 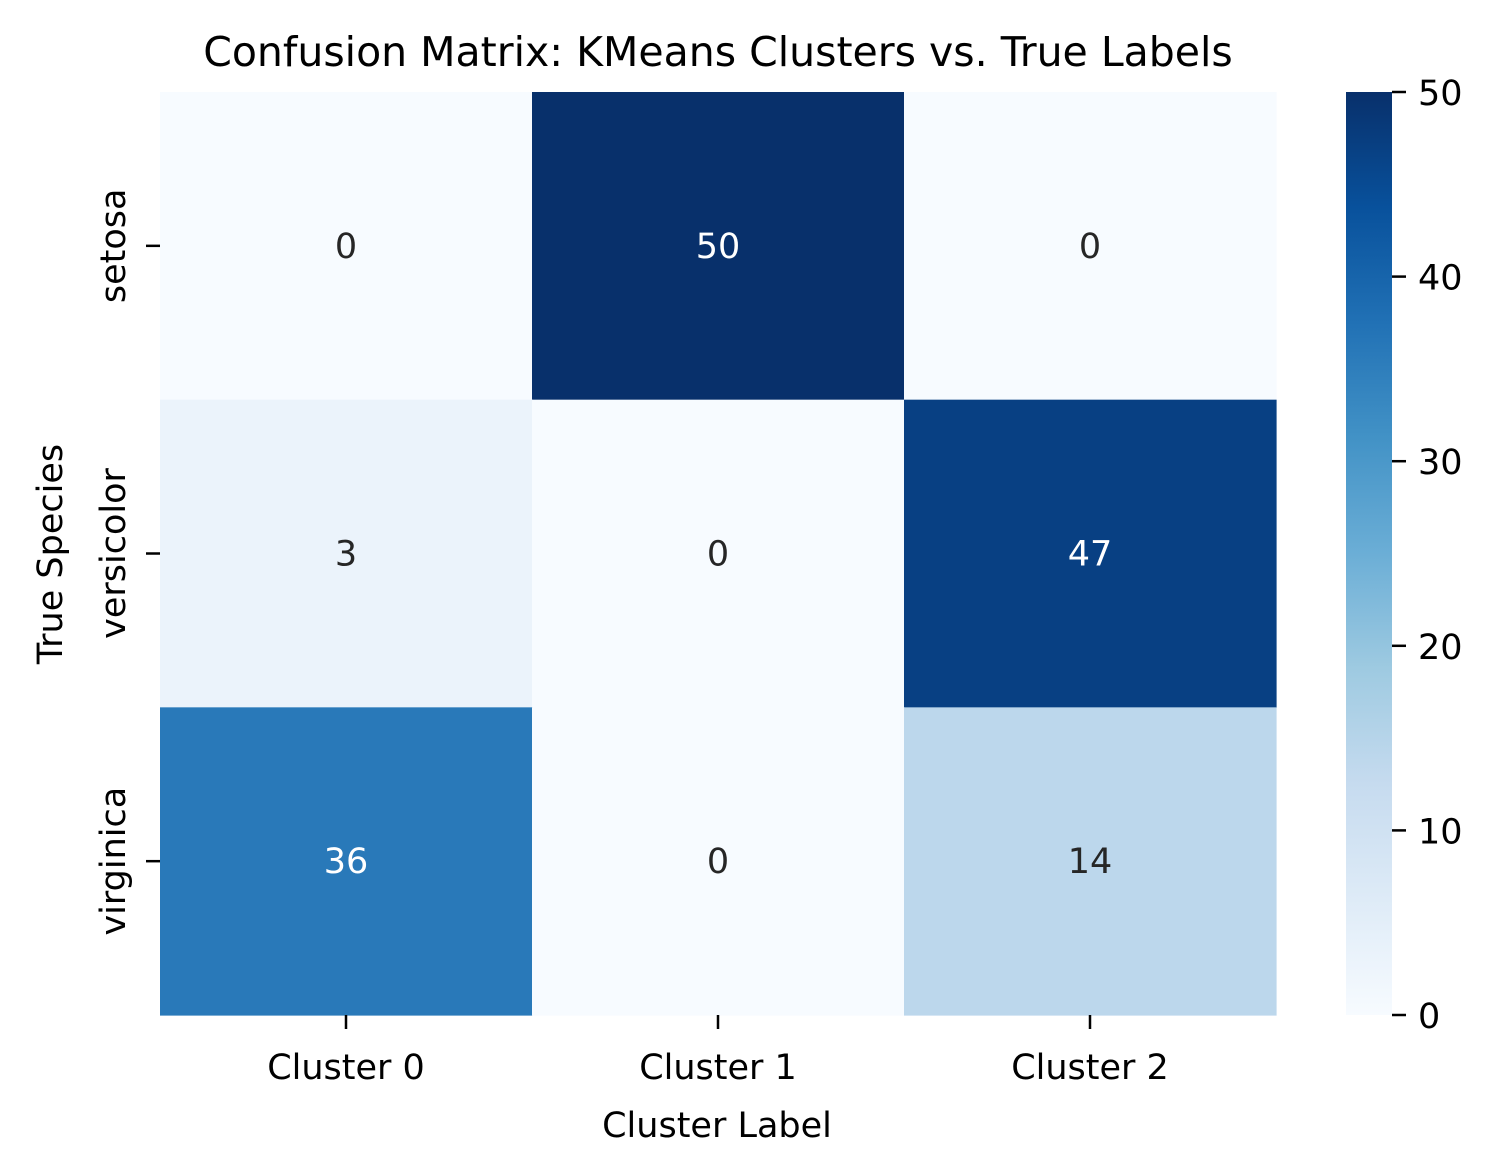 What do you see at coordinates (1429, 1017) in the screenshot?
I see `colorbar-tick-label: 0` at bounding box center [1429, 1017].